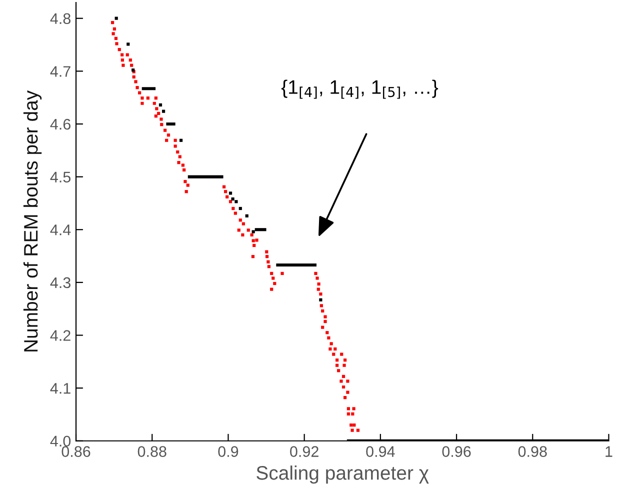  Describe the element at coordinates (60, 441) in the screenshot. I see `y-tick-label: 4.0` at that location.